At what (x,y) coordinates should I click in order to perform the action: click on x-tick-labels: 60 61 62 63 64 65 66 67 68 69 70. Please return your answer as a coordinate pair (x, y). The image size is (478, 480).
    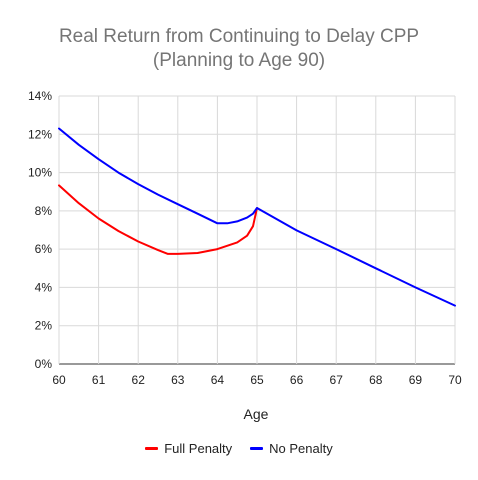
    Looking at the image, I should click on (257, 380).